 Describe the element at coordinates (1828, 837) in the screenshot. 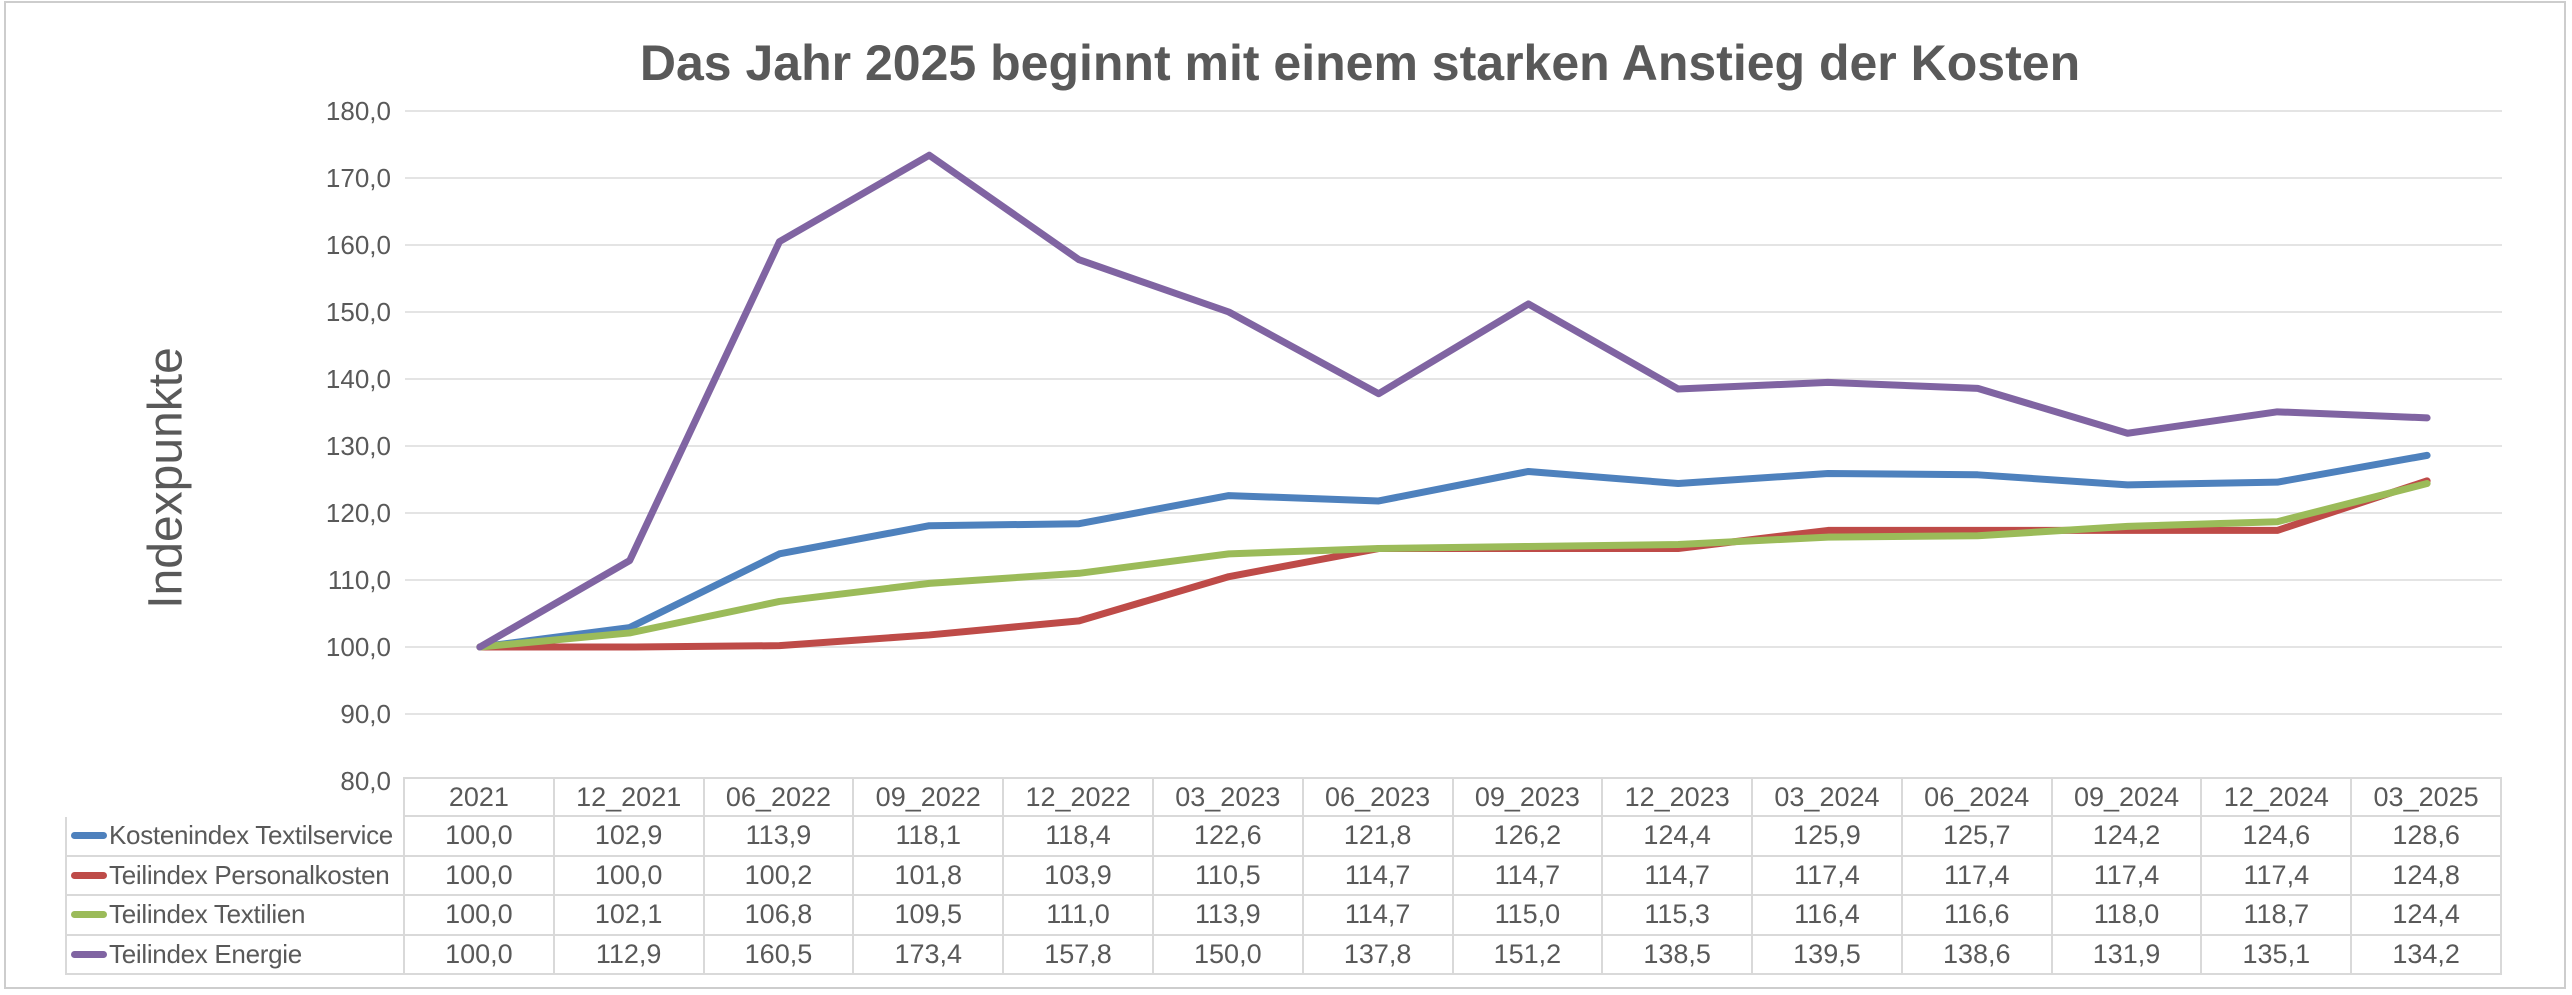

I see `table-value-cell: 125,9` at that location.